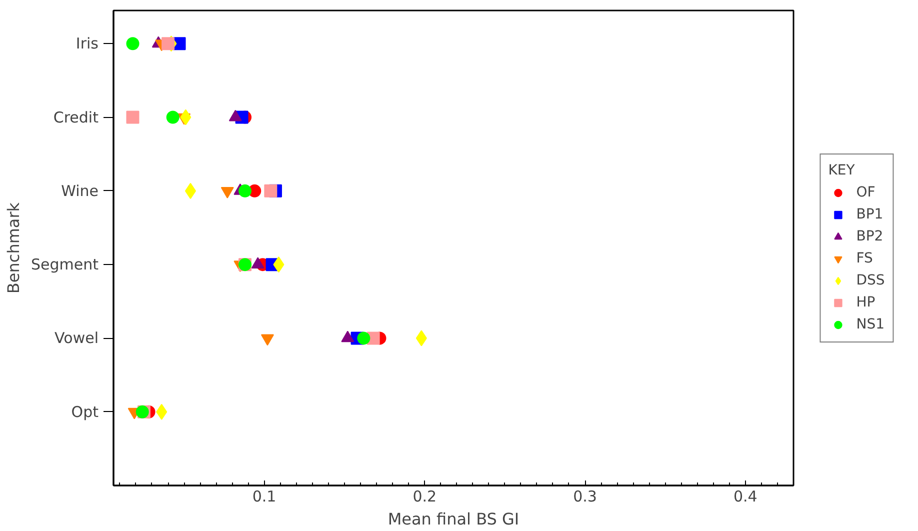 The height and width of the screenshot is (531, 918). What do you see at coordinates (79, 191) in the screenshot?
I see `y-tick-label: Wine` at bounding box center [79, 191].